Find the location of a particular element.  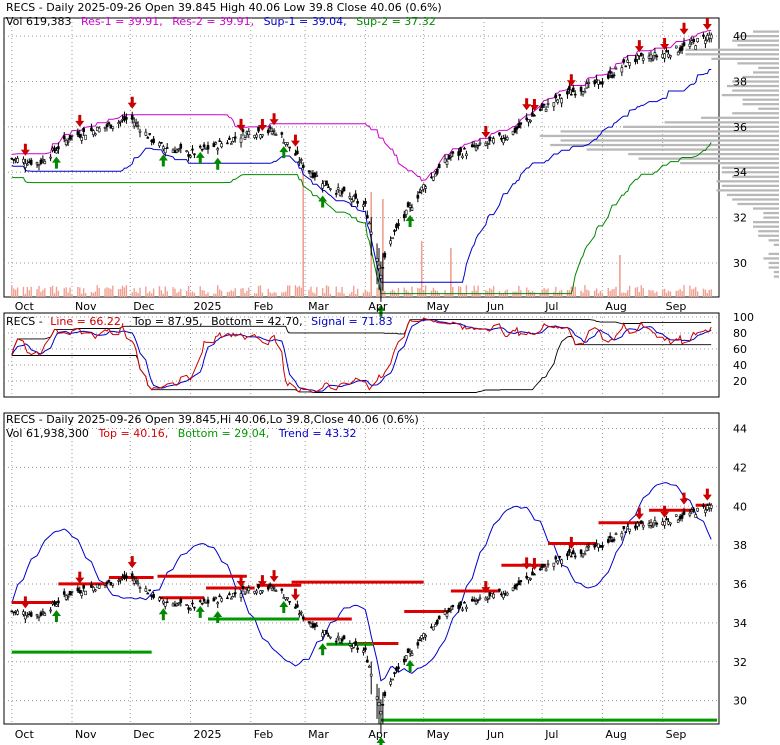

trend-y-axis: 30 32 34 36 38 40 42 44 is located at coordinates (740, 565).